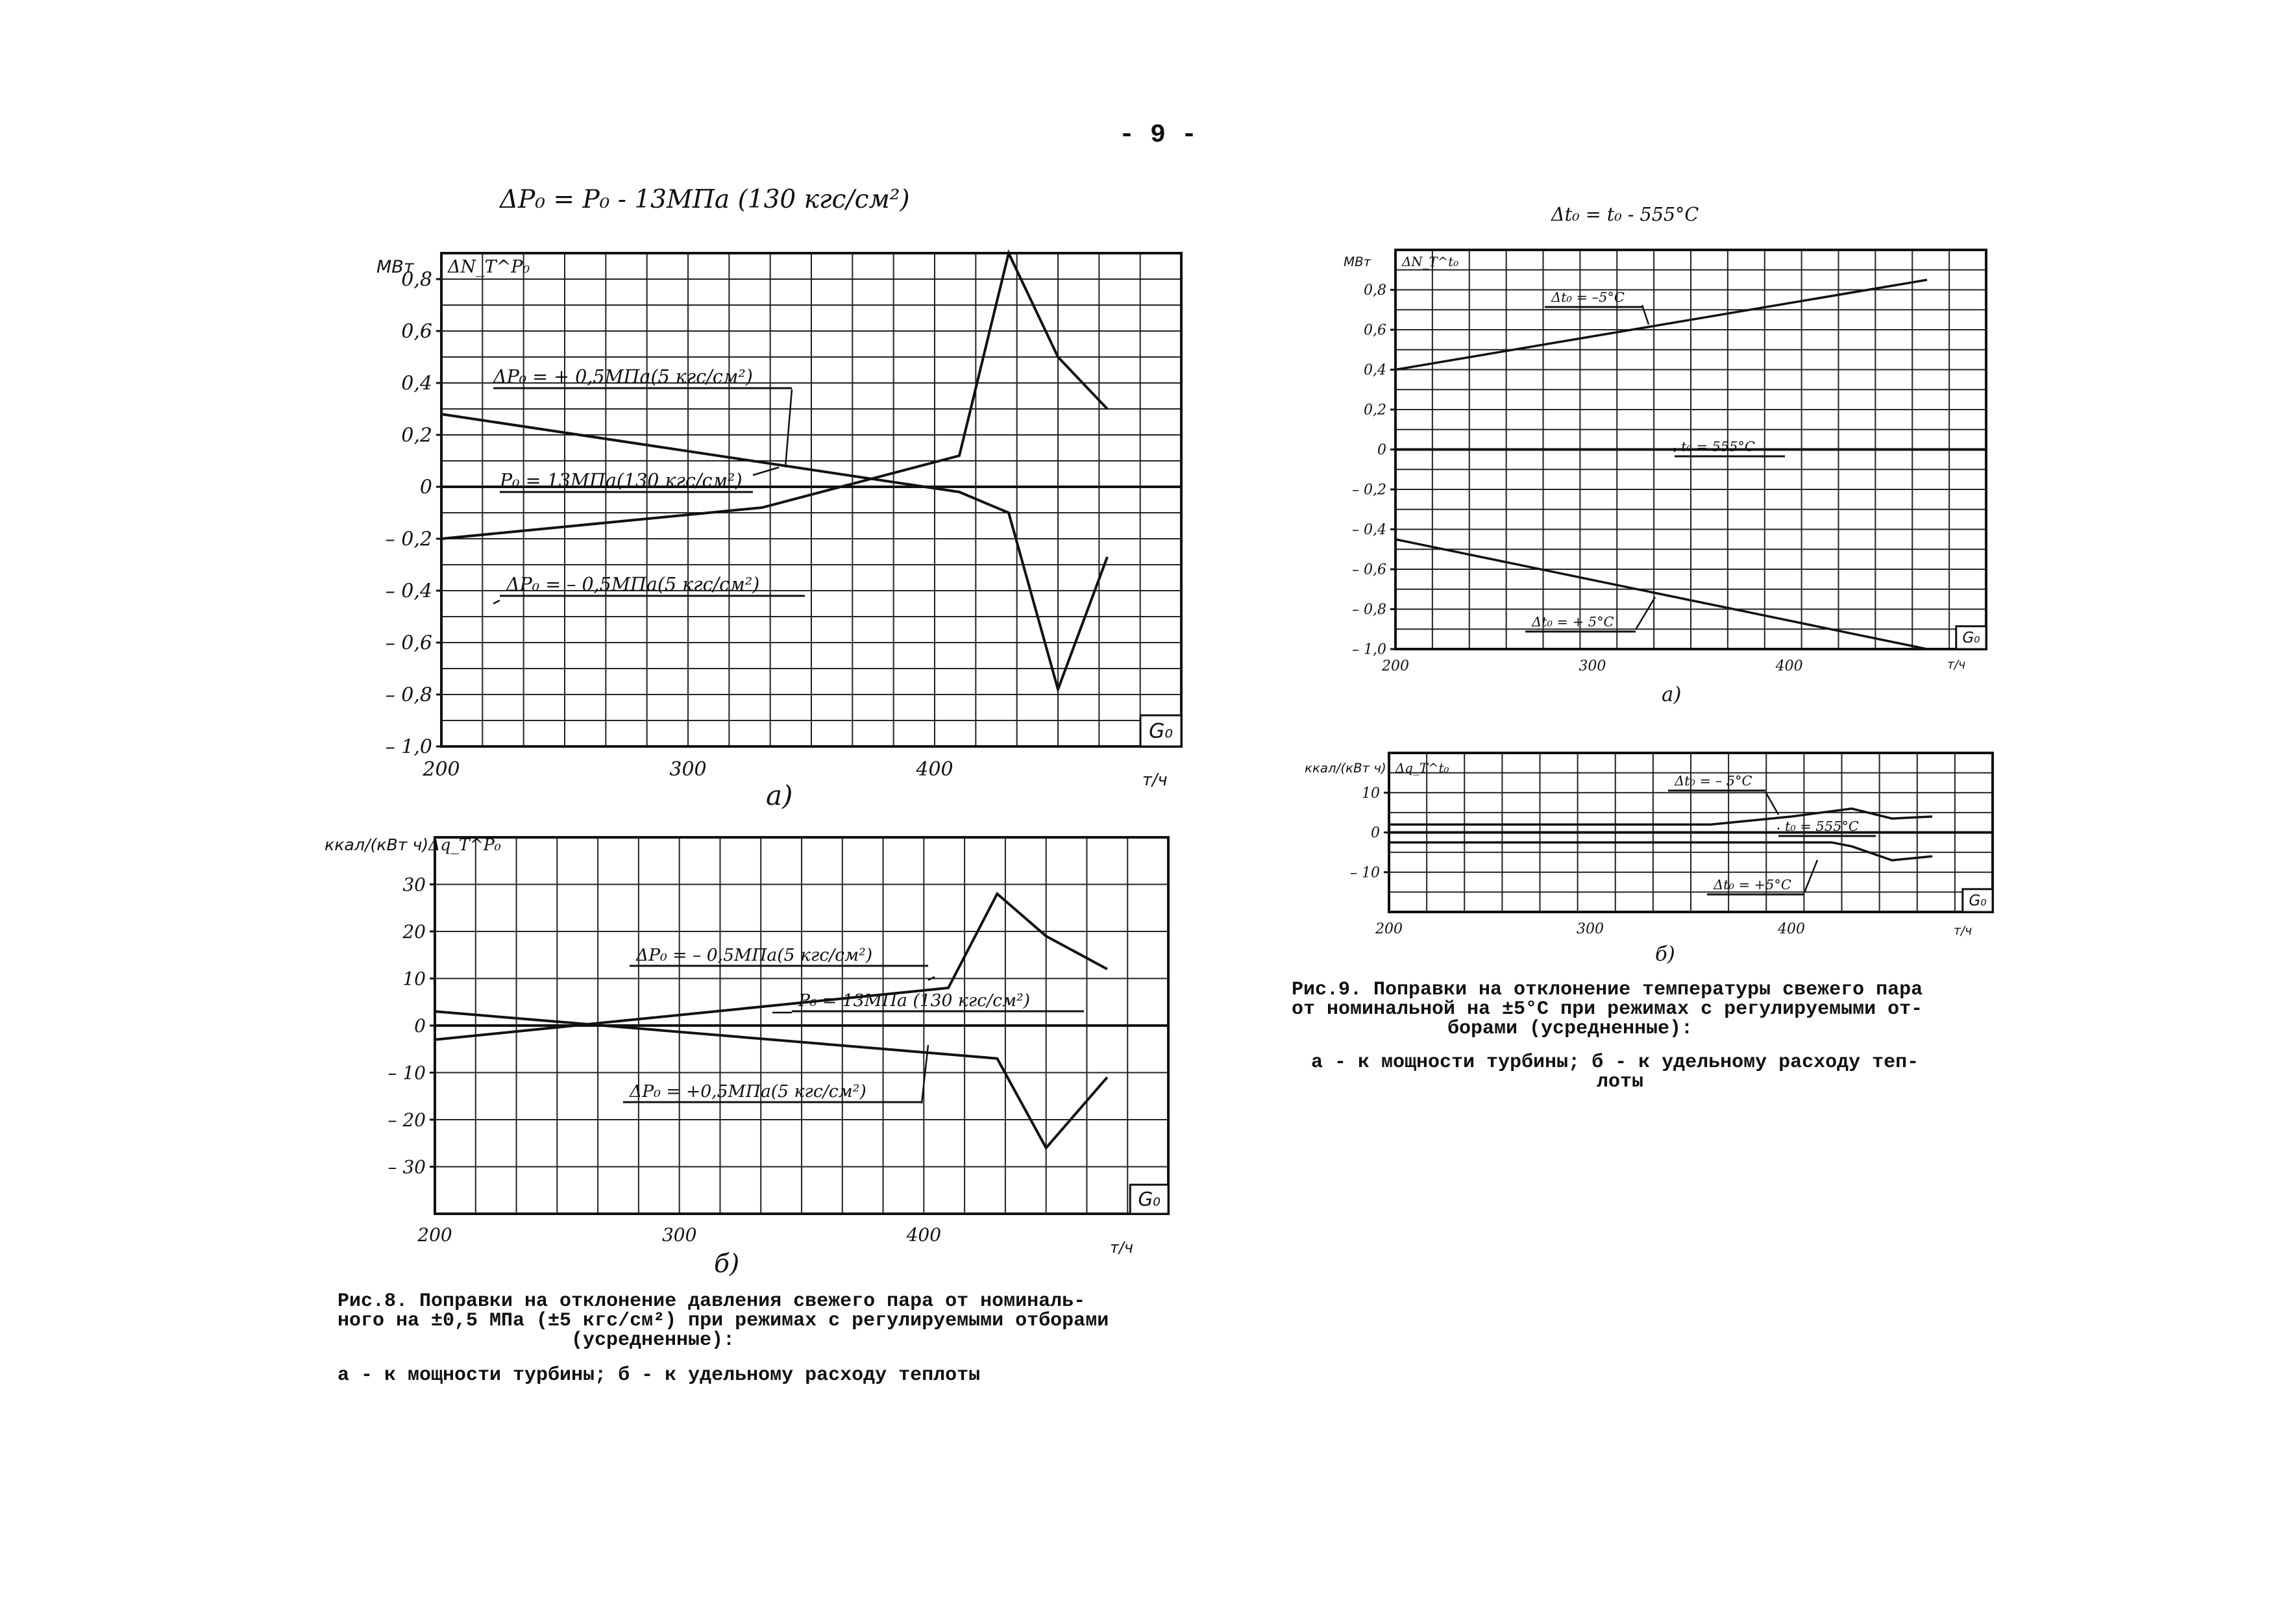 The height and width of the screenshot is (1624, 2286). Describe the element at coordinates (914, 1000) in the screenshot. I see `series-label: P₀ = 13МПа (130 кгс/см²)` at that location.